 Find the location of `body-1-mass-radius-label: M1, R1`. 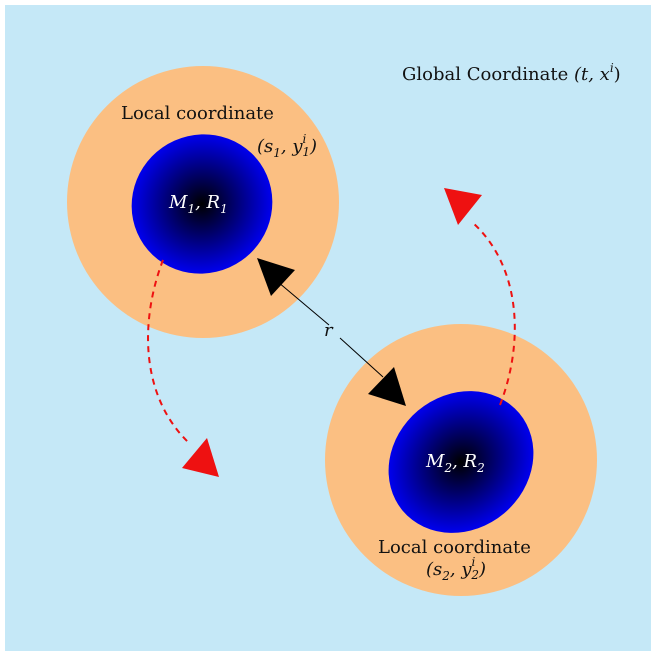

body-1-mass-radius-label: M1, R1 is located at coordinates (198, 204).